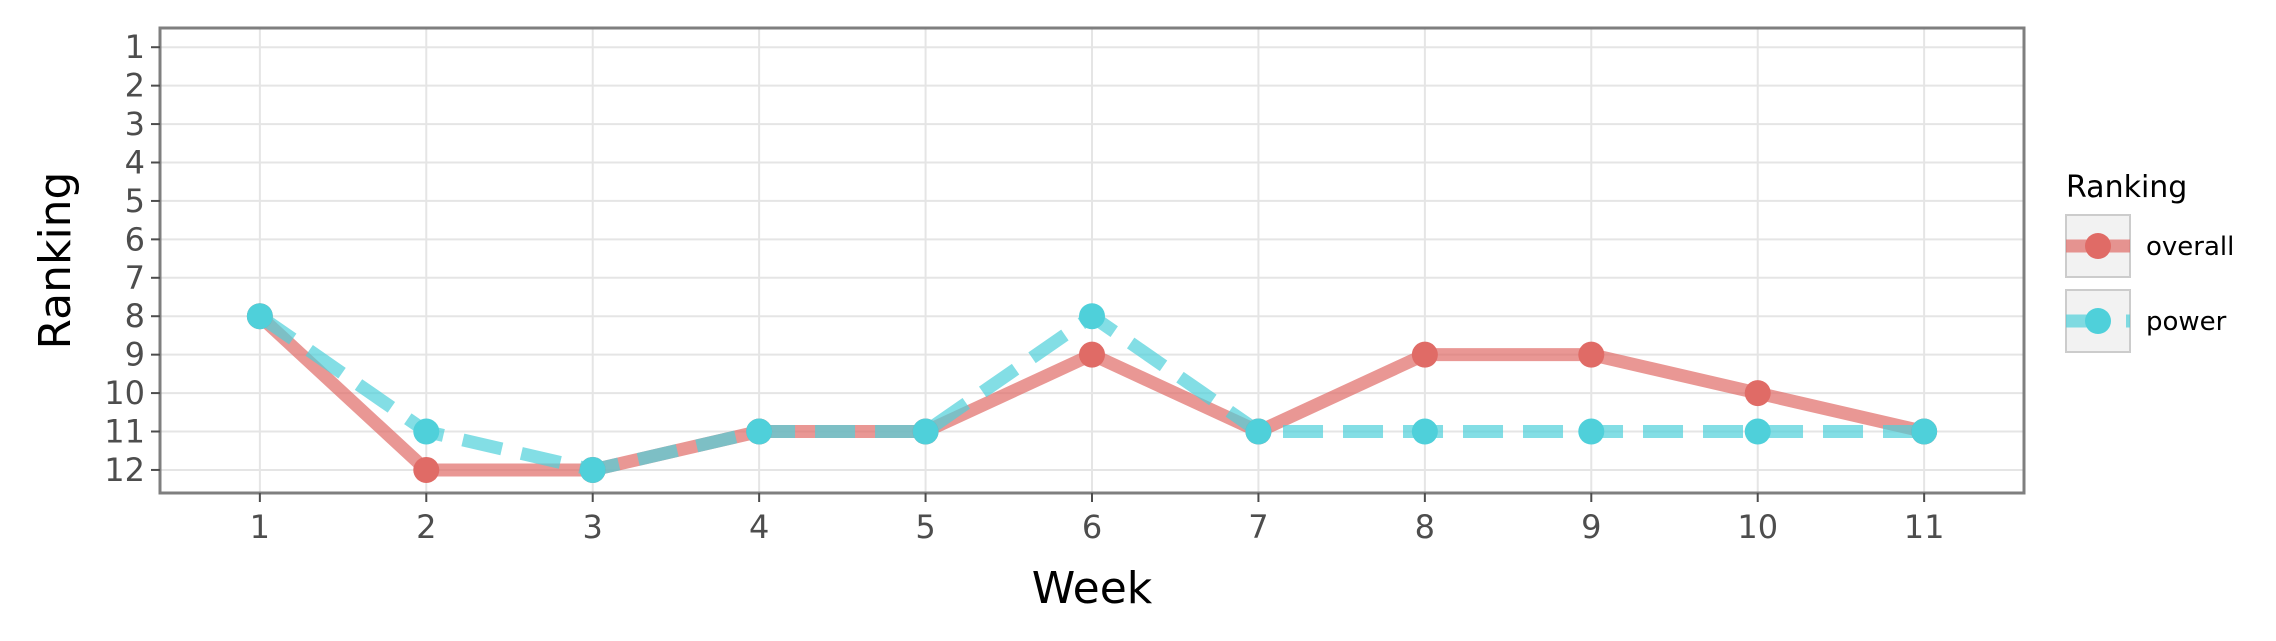 This screenshot has height=641, width=2276. What do you see at coordinates (135, 124) in the screenshot?
I see `y-tick-label: 3` at bounding box center [135, 124].